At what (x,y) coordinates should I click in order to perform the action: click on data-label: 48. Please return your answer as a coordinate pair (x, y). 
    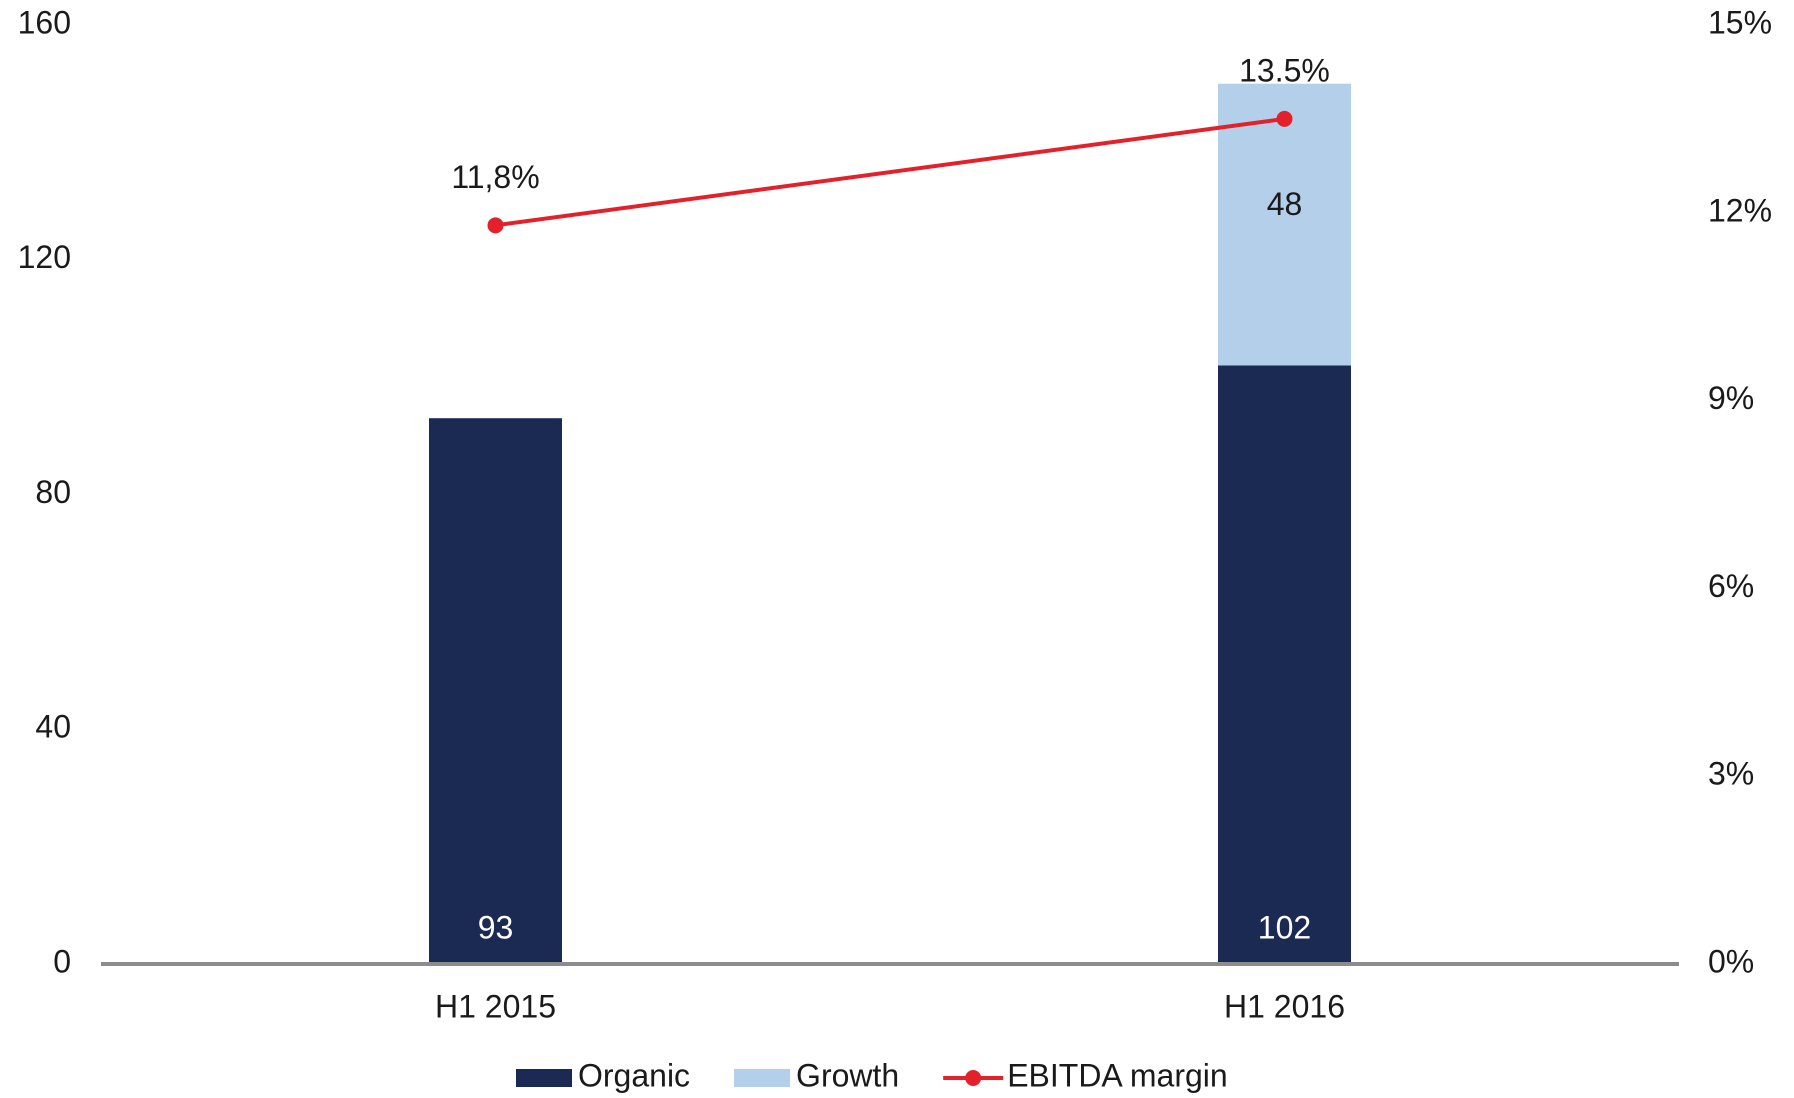
    Looking at the image, I should click on (1285, 204).